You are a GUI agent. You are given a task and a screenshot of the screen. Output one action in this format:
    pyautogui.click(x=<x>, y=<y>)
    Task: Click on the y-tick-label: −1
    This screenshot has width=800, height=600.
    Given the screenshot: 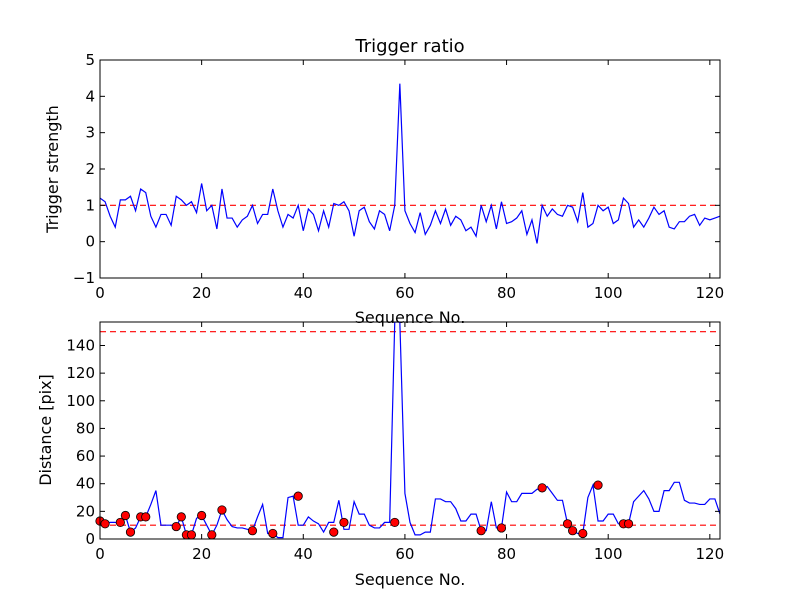 What is the action you would take?
    pyautogui.click(x=84, y=278)
    